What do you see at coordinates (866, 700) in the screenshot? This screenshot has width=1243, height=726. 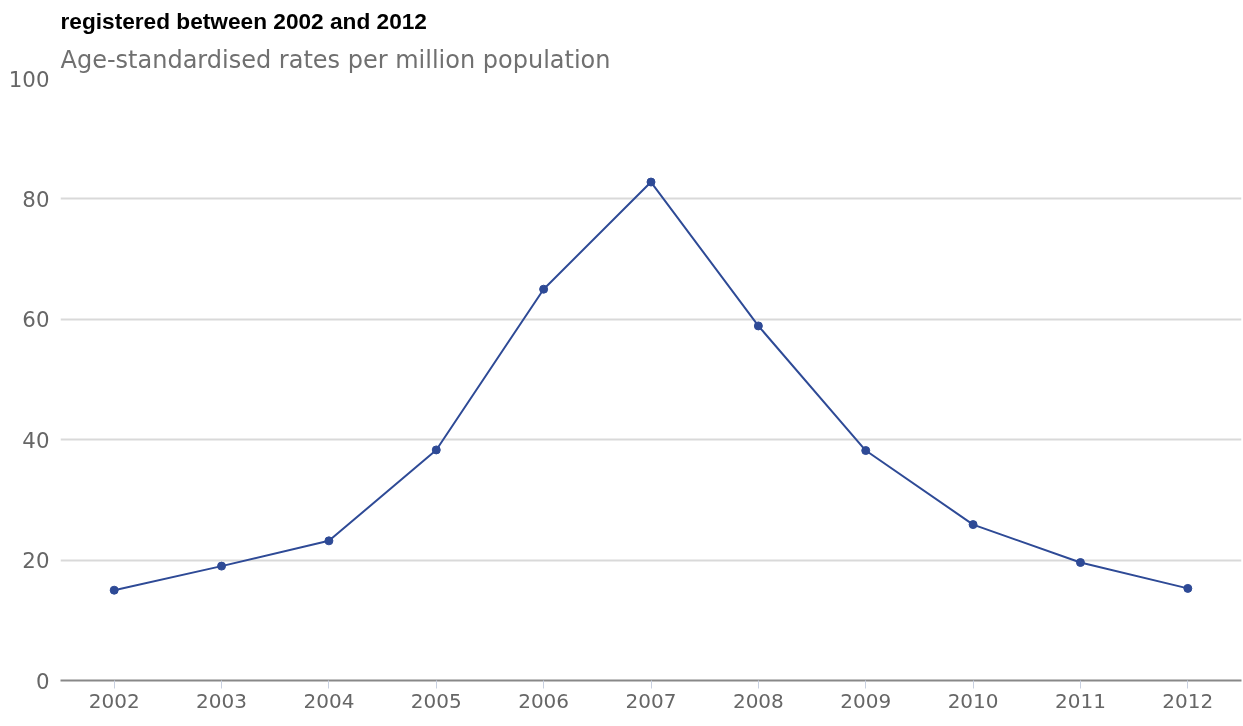 I see `x-tick-label: 2009` at bounding box center [866, 700].